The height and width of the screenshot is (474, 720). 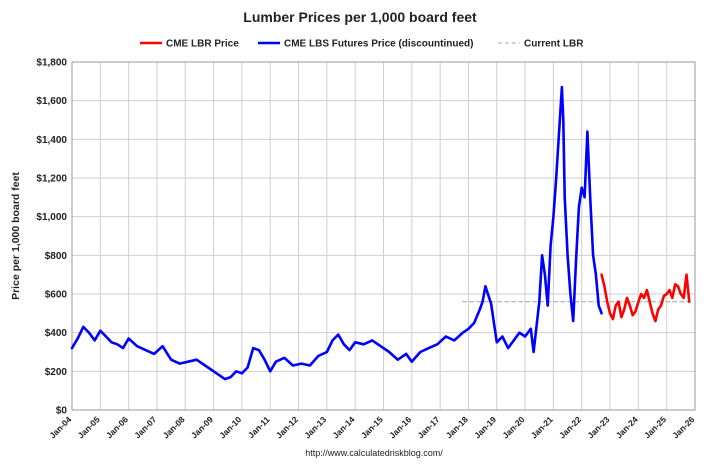 I want to click on y-tick-label: $200, so click(x=56, y=372).